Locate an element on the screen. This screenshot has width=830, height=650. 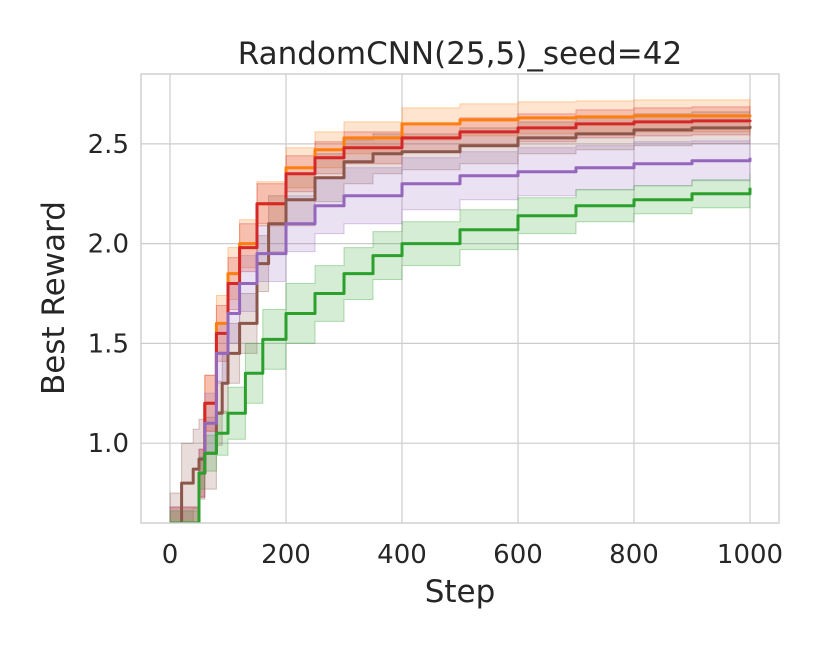
x-tick-label: 0 is located at coordinates (170, 555).